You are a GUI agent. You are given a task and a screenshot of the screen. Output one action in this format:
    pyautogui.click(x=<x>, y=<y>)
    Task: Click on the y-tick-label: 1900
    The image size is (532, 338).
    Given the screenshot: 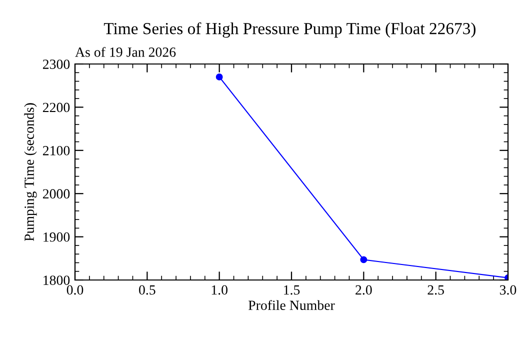 What is the action you would take?
    pyautogui.click(x=57, y=237)
    